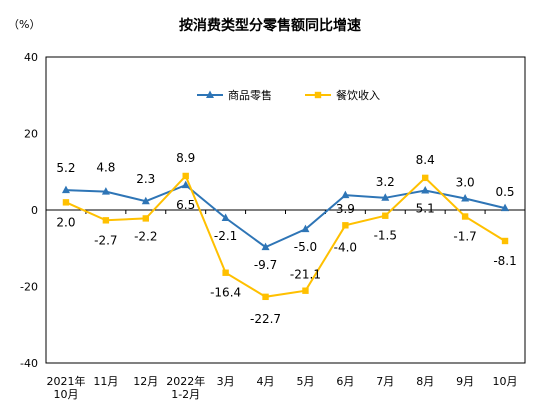 This screenshot has width=554, height=415. What do you see at coordinates (288, 95) in the screenshot?
I see `legend: 商品零售 餐饮收入` at bounding box center [288, 95].